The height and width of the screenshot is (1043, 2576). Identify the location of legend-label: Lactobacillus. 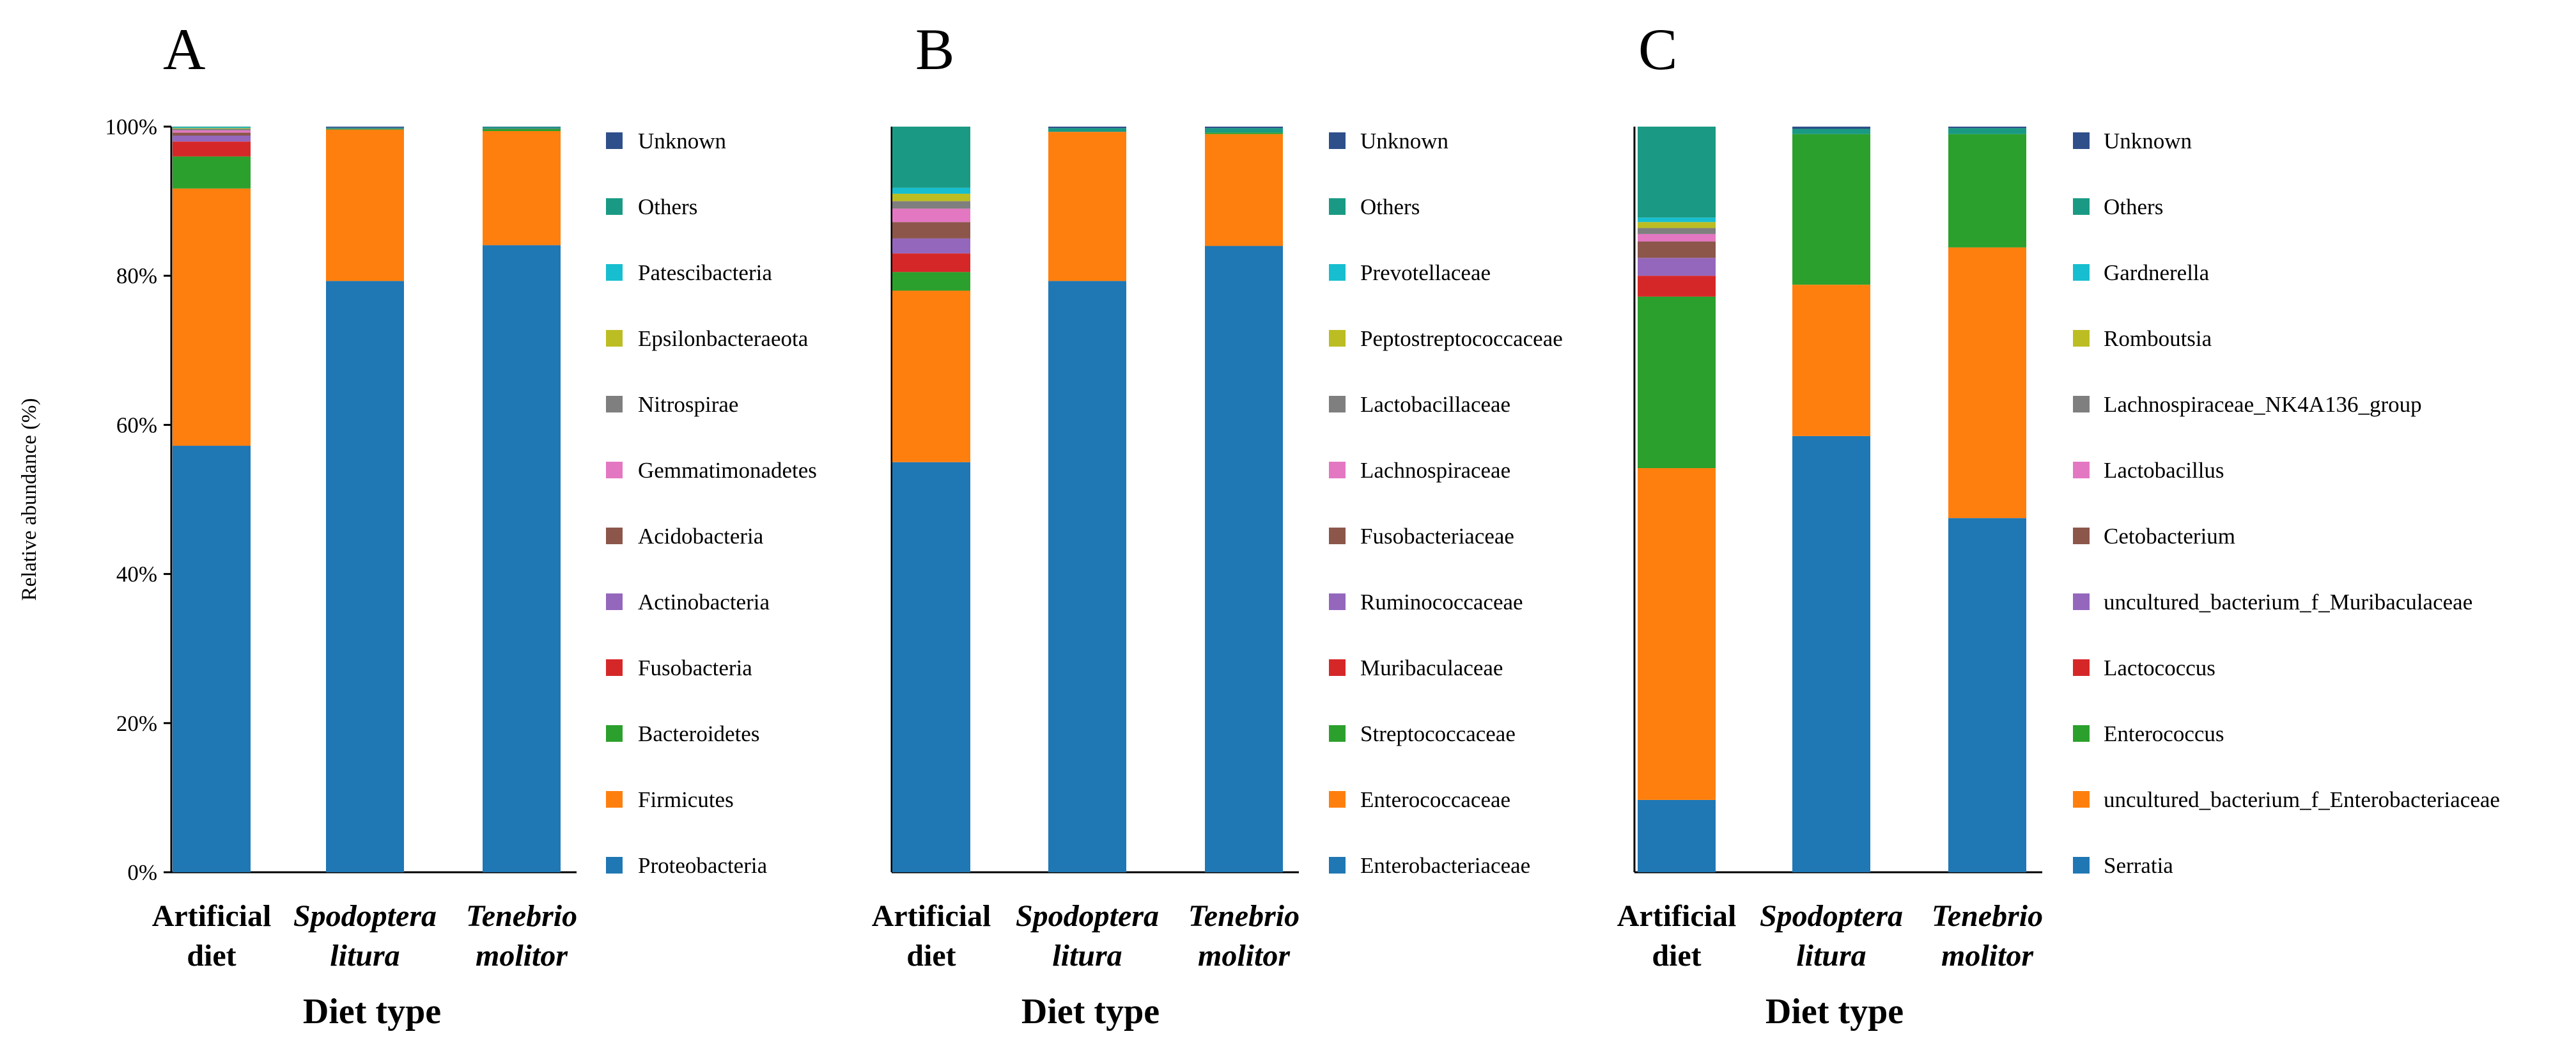
(2164, 471).